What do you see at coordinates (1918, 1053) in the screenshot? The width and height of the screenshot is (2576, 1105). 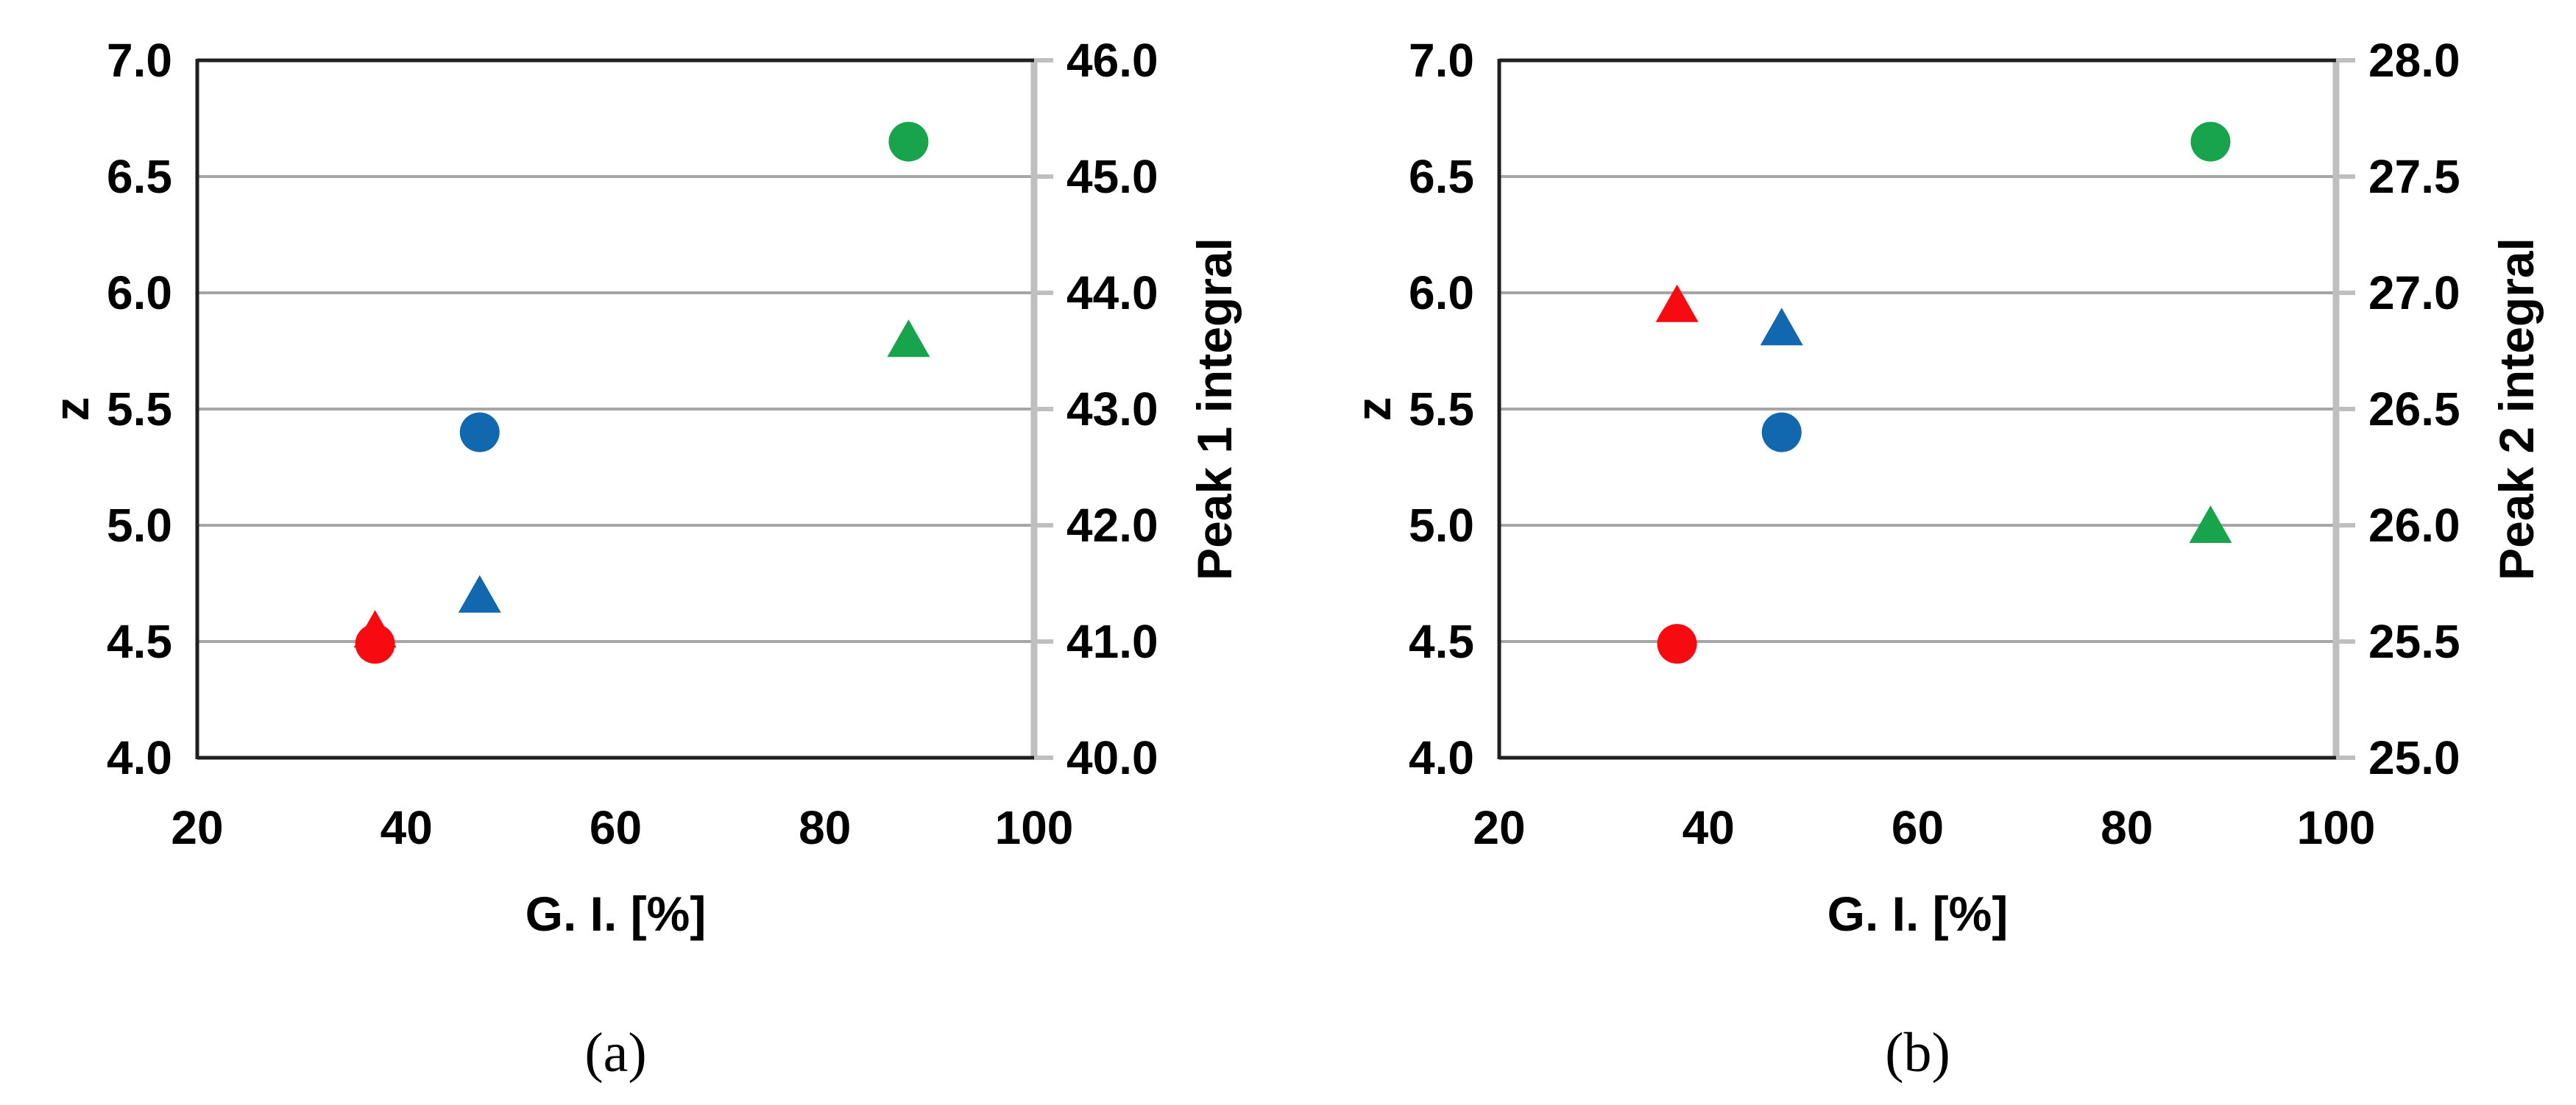 I see `panel-caption: (b)` at bounding box center [1918, 1053].